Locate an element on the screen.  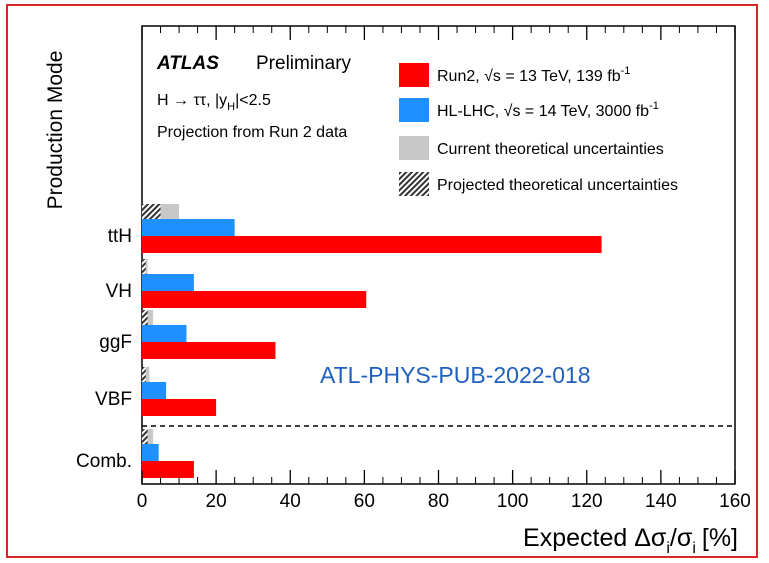
bar-hllhc-vh is located at coordinates (168, 282).